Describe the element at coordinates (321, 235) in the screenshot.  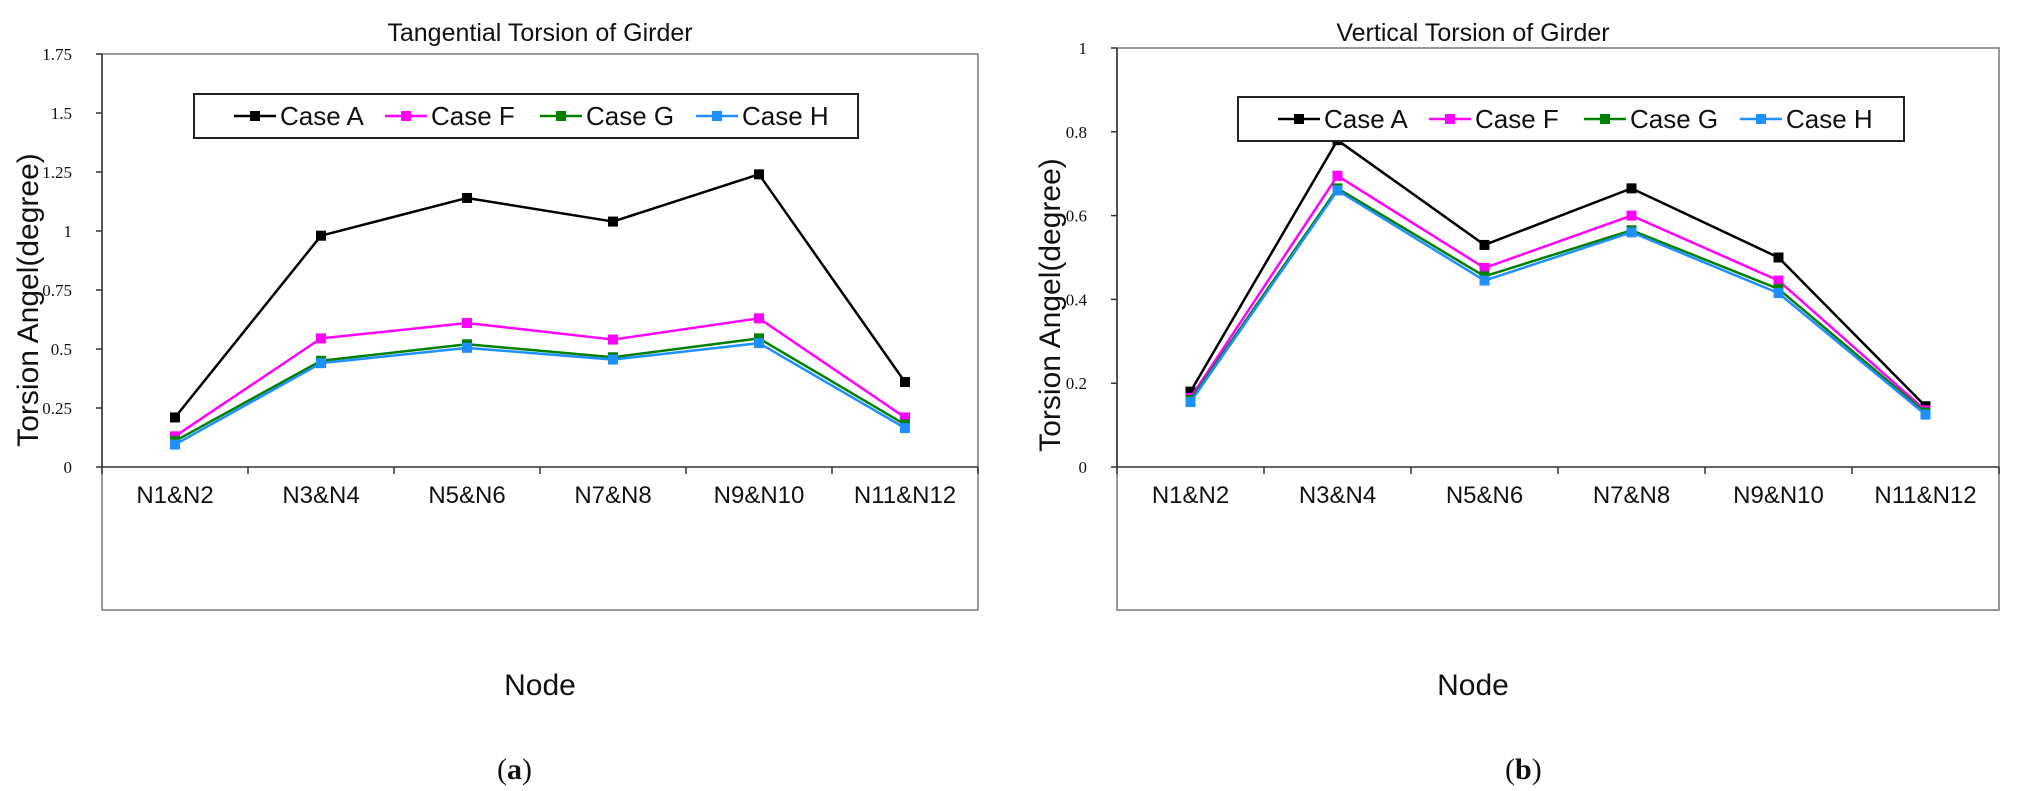
I see `data-point-case-a-n3-n4` at that location.